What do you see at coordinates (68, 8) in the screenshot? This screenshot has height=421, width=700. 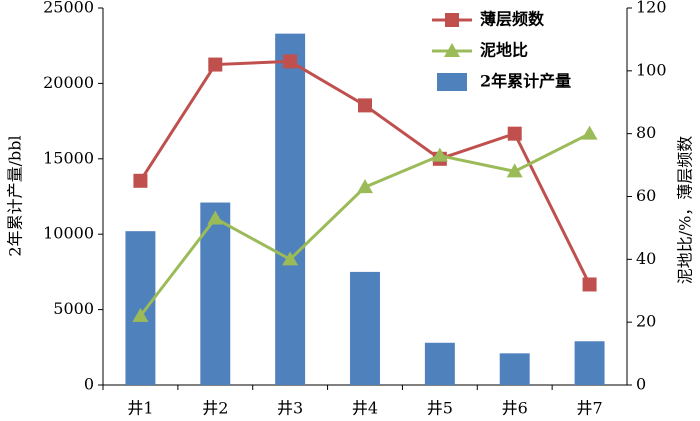 I see `y-tick-label: 25000` at bounding box center [68, 8].